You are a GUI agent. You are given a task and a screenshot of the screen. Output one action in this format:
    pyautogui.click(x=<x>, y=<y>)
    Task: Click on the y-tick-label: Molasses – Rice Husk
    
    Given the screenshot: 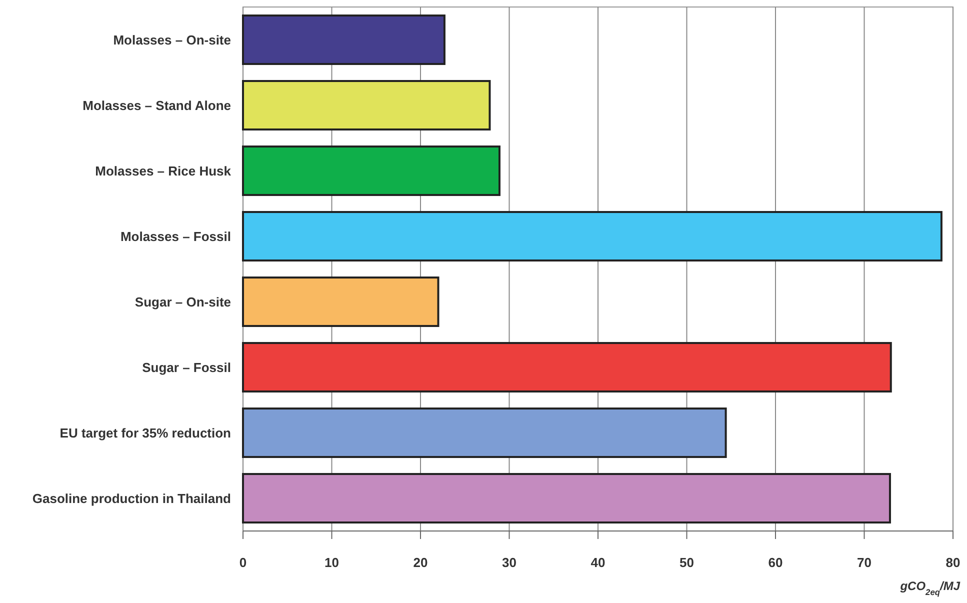 What is the action you would take?
    pyautogui.click(x=163, y=170)
    